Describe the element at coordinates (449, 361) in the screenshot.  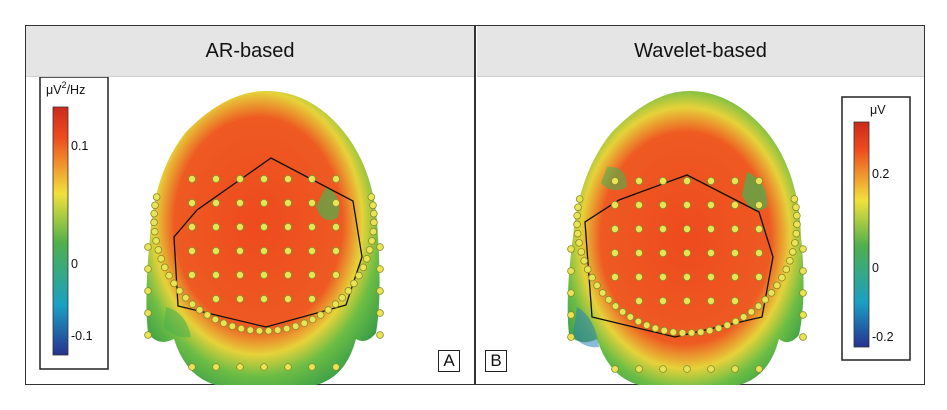
I see `panel-a-label: A` at that location.